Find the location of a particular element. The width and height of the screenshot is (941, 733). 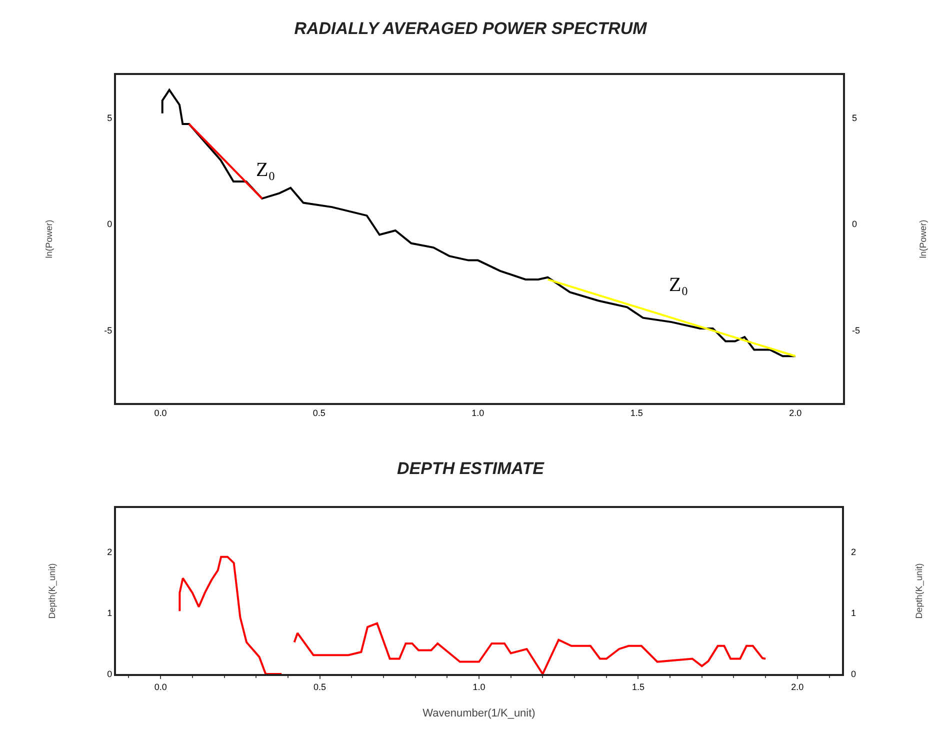

y2-axis-title: Depth(K_unit) is located at coordinates (919, 591).